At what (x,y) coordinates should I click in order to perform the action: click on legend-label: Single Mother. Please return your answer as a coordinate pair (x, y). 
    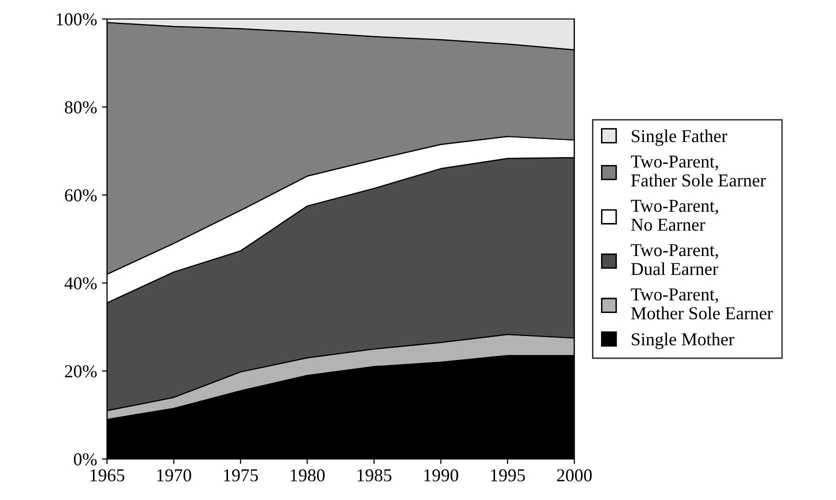
    Looking at the image, I should click on (683, 341).